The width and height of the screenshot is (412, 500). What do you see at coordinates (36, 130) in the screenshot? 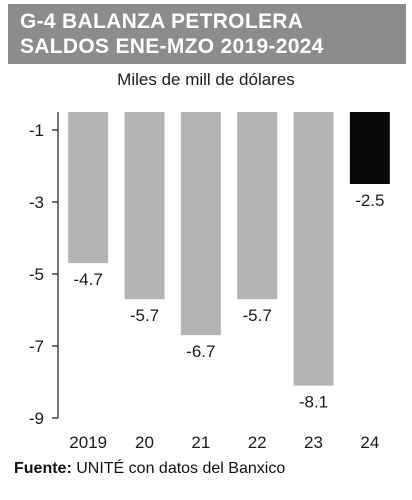
I see `y-tick-label: -1` at bounding box center [36, 130].